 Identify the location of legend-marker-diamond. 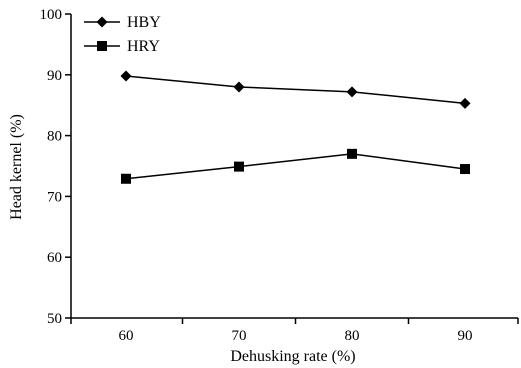
(102, 22).